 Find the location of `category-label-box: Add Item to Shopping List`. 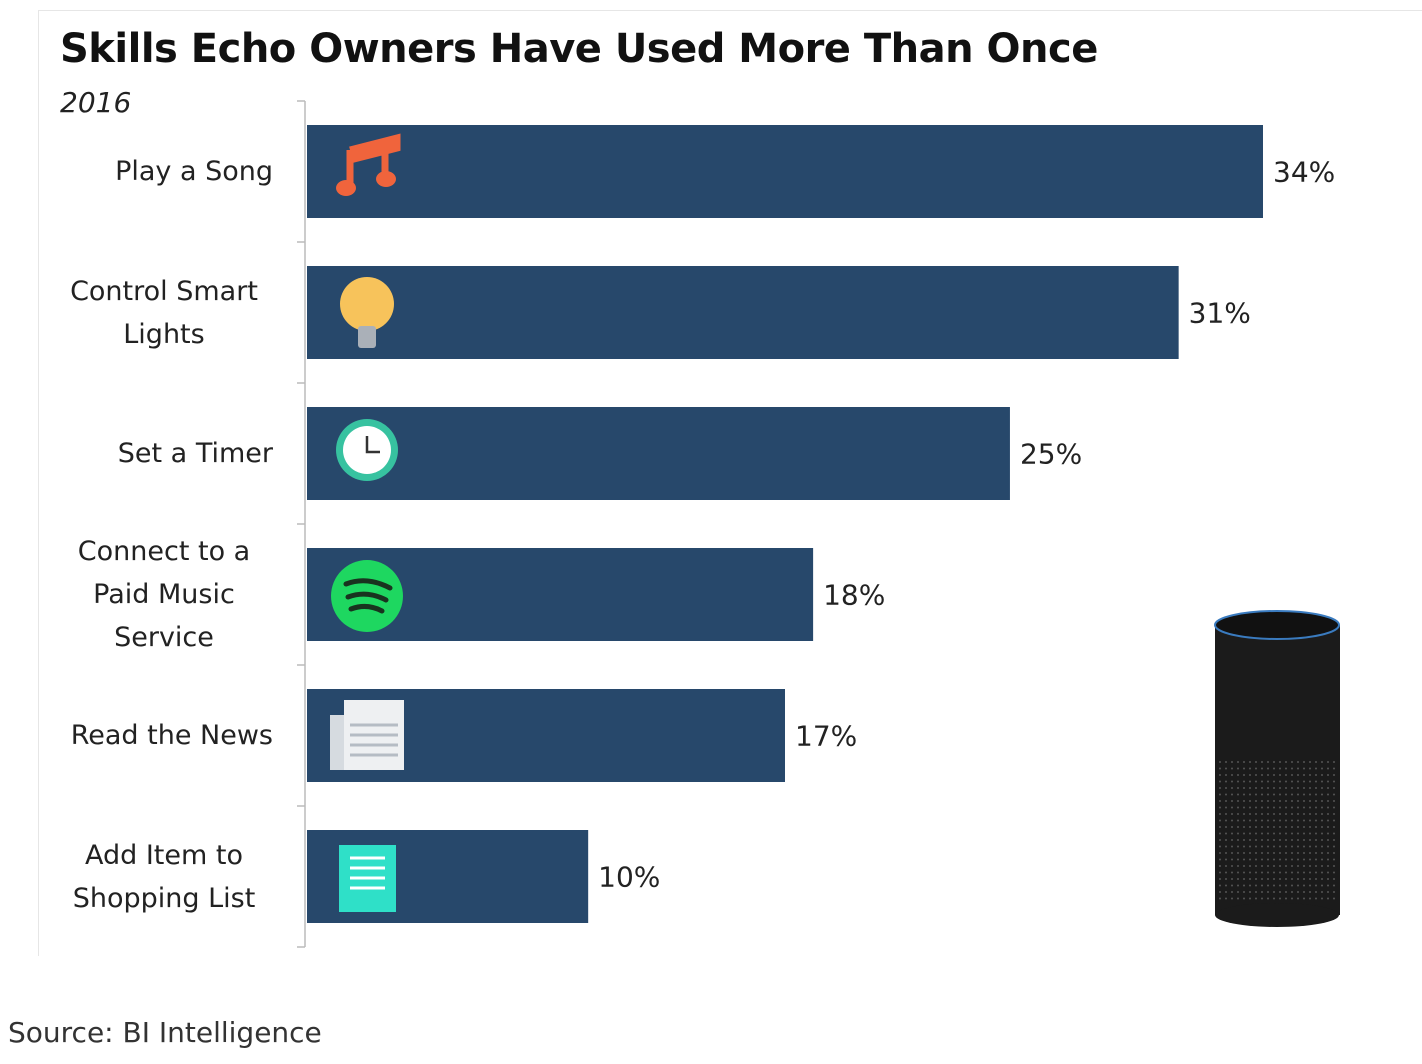

category-label-box: Add Item to Shopping List is located at coordinates (164, 877).